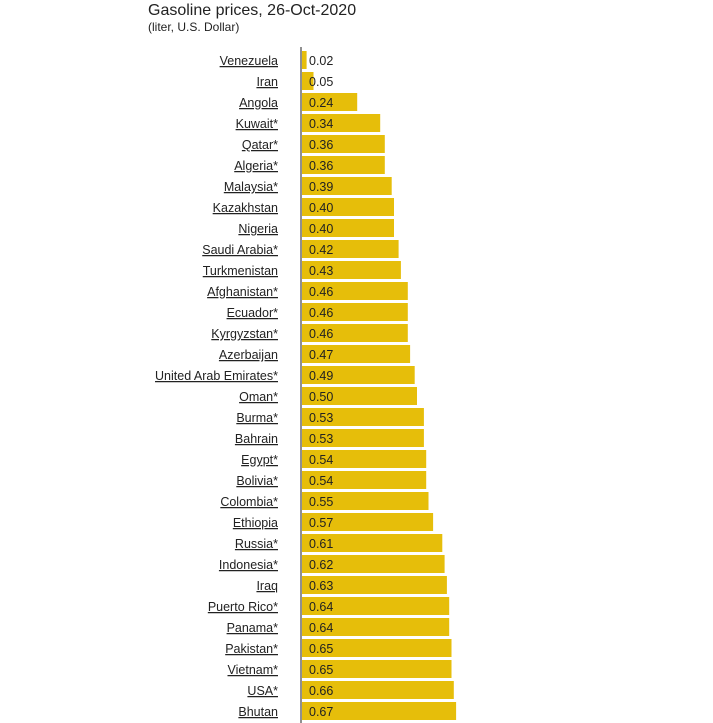 The width and height of the screenshot is (713, 723). What do you see at coordinates (240, 271) in the screenshot?
I see `category-label: Turkmenistan` at bounding box center [240, 271].